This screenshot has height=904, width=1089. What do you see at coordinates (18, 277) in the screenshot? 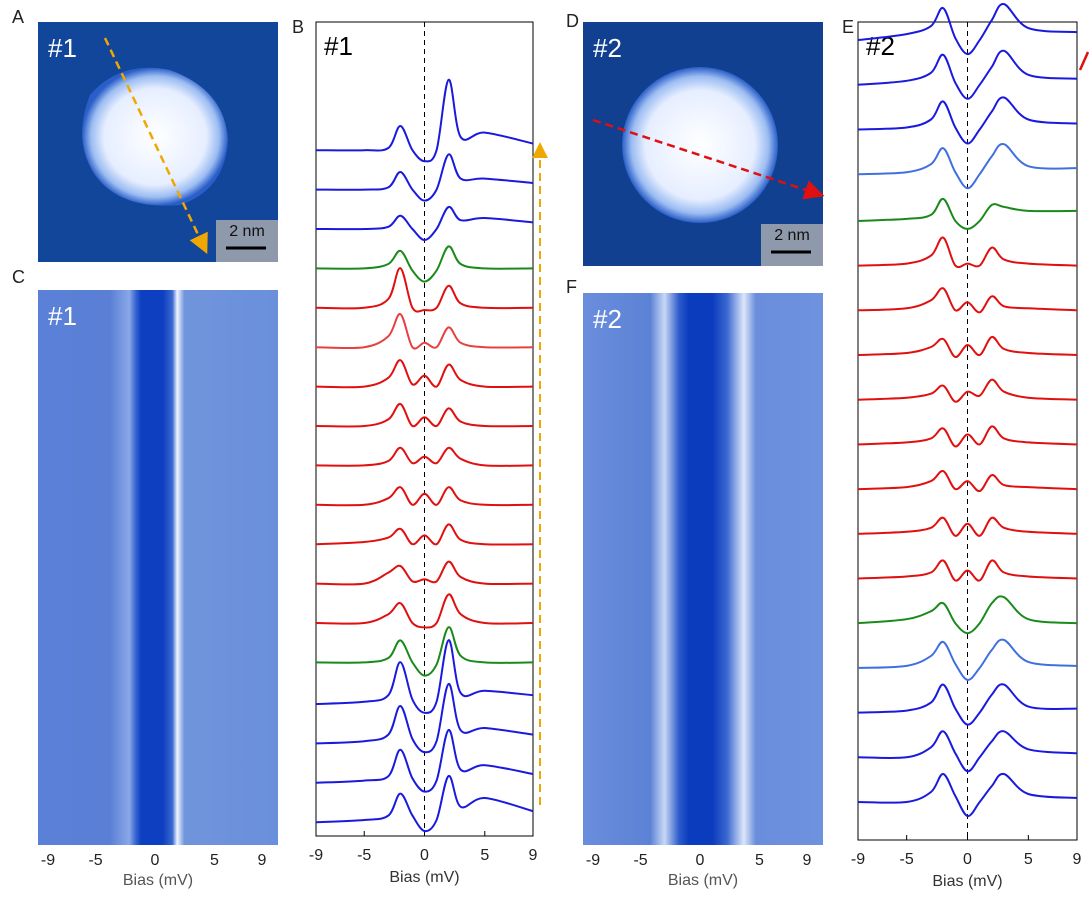
I see `panel-label: C` at bounding box center [18, 277].